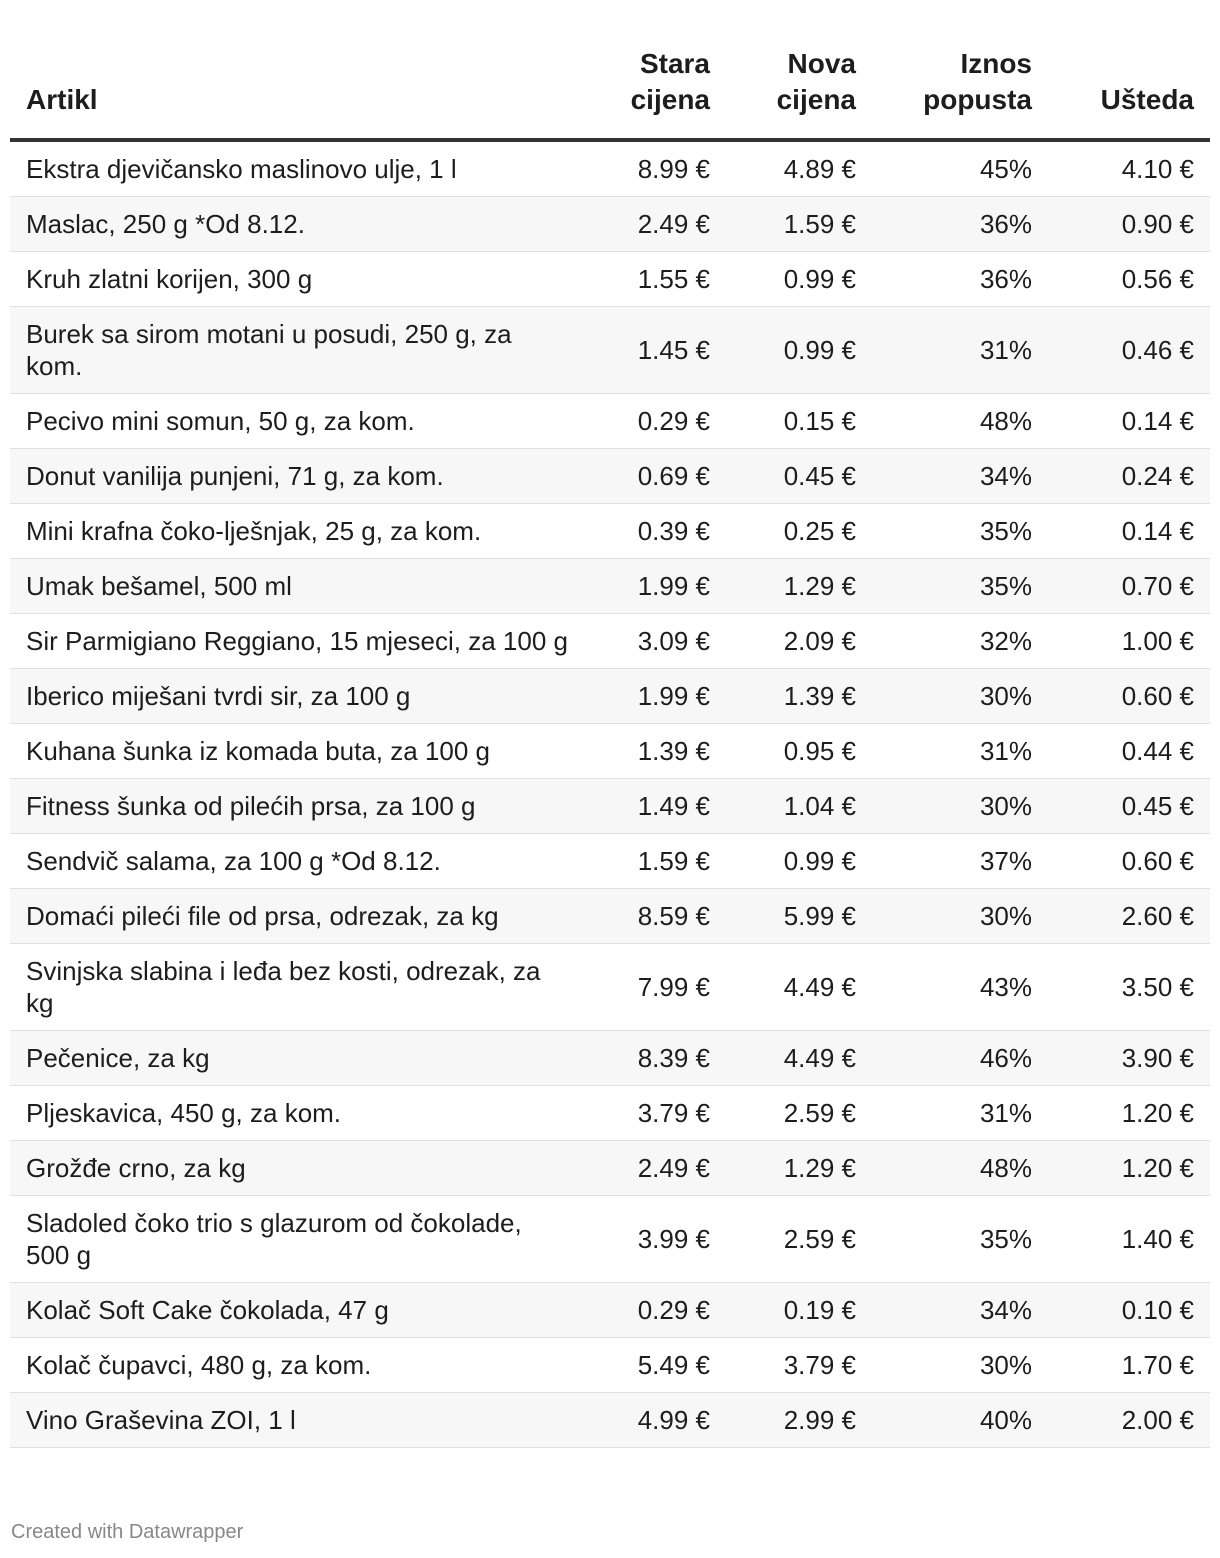  What do you see at coordinates (293, 1058) in the screenshot?
I see `cell-artikl: Pečenice, za kg` at bounding box center [293, 1058].